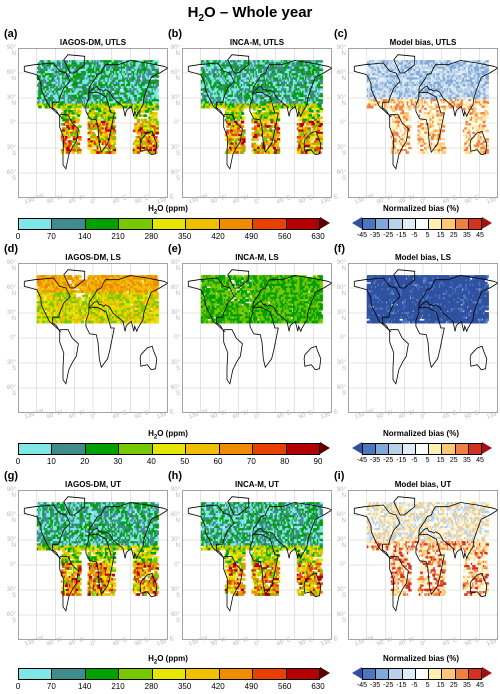 The image size is (500, 694). What do you see at coordinates (175, 51) in the screenshot?
I see `latitude-label: 90° N` at bounding box center [175, 51].